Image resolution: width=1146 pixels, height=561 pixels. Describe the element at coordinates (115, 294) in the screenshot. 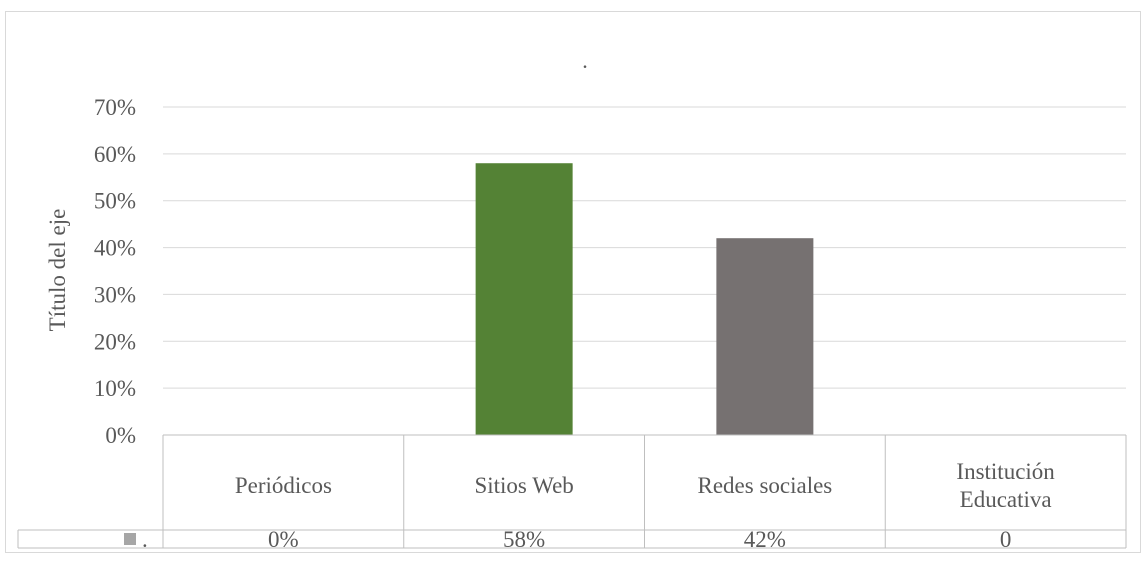

I see `y-tick-label: 30%` at that location.